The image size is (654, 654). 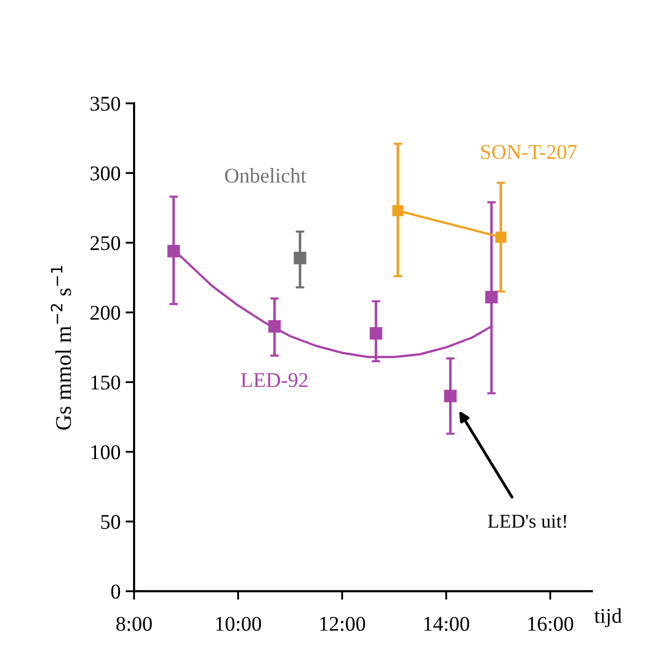 What do you see at coordinates (105, 382) in the screenshot?
I see `y-tick-label: 150` at bounding box center [105, 382].